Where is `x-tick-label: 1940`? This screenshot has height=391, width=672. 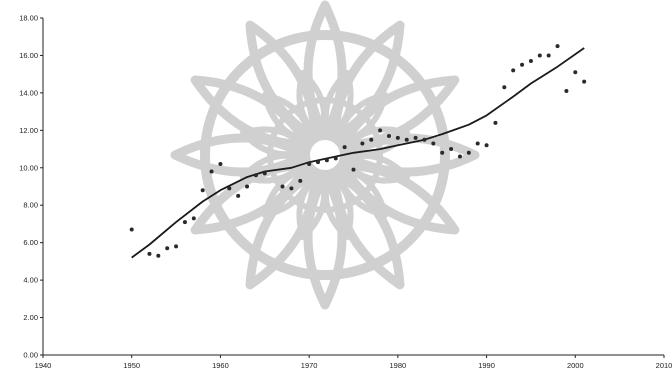
x-tick-label: 1940 is located at coordinates (43, 365).